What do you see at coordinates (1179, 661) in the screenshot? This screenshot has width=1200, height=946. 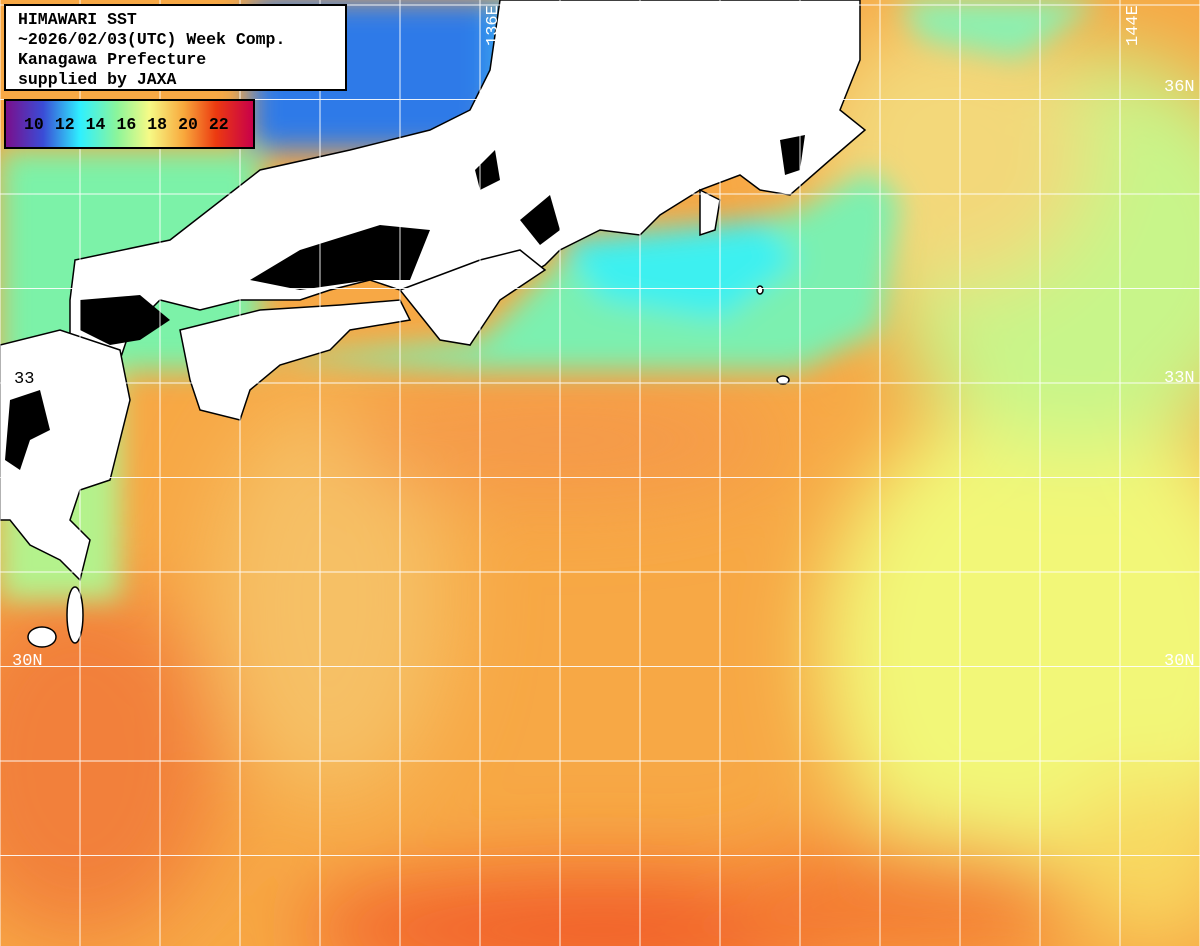 I see `lat-label-30n-right: 30N` at bounding box center [1179, 661].